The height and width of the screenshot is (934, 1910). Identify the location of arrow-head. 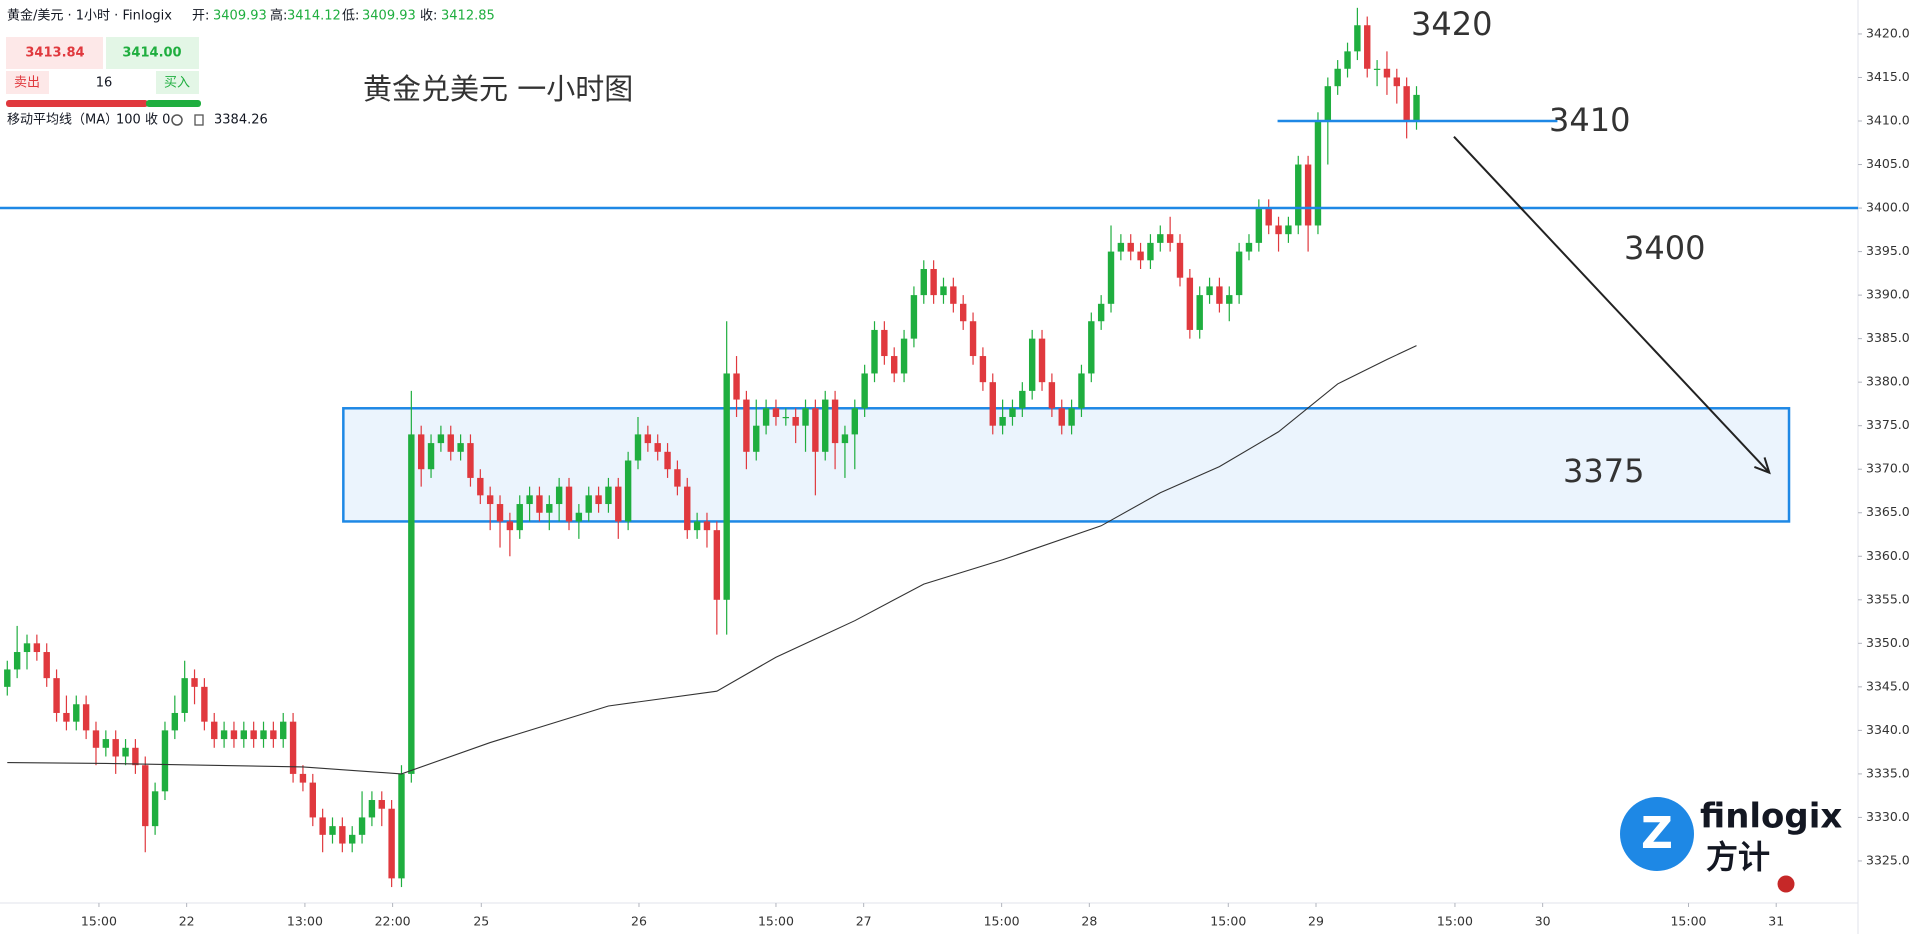
(1762, 466).